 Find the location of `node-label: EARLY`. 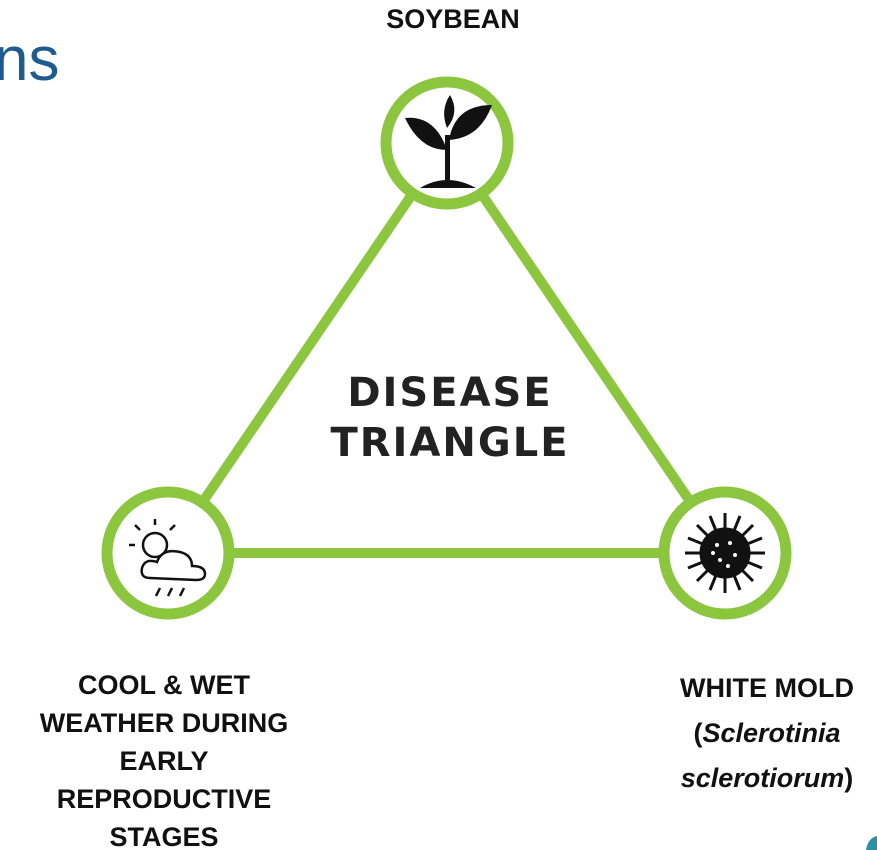

node-label: EARLY is located at coordinates (163, 761).